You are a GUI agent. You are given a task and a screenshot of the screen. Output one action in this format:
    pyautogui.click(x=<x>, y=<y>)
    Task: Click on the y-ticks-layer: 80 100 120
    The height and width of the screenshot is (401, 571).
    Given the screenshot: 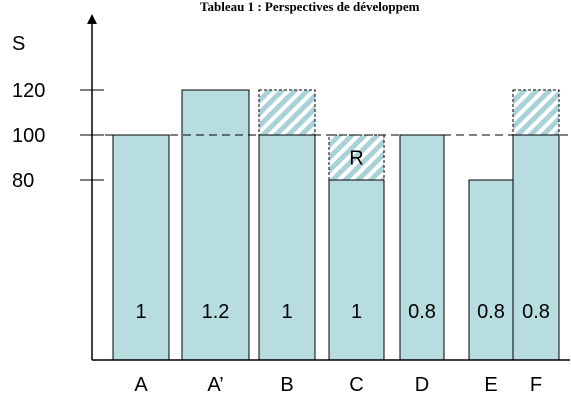 What is the action you would take?
    pyautogui.click(x=58, y=136)
    